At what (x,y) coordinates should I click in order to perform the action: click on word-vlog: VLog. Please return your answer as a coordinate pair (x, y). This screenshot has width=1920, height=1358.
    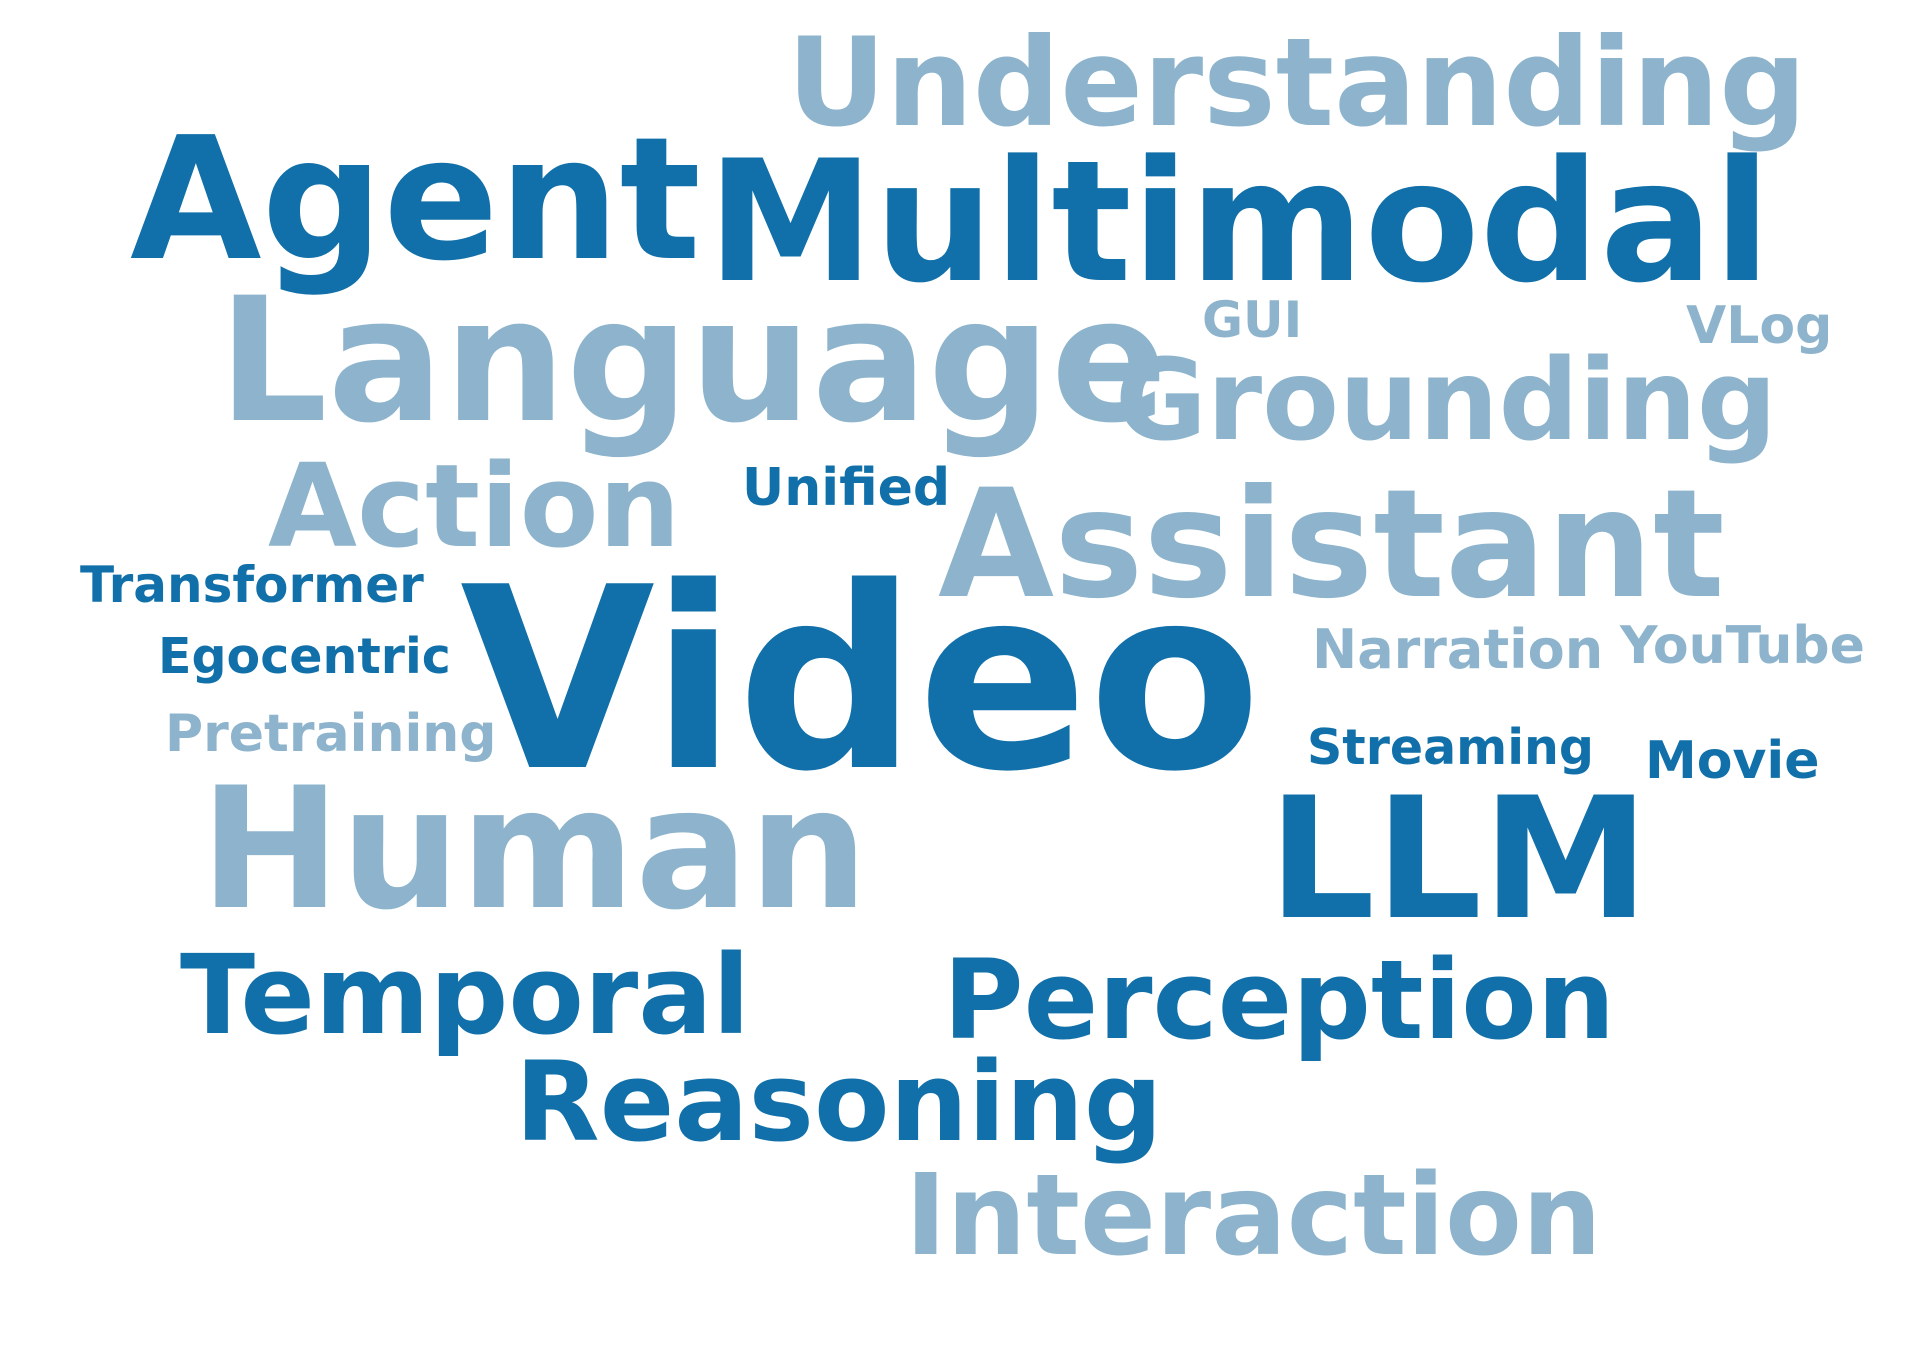
    Looking at the image, I should click on (1759, 326).